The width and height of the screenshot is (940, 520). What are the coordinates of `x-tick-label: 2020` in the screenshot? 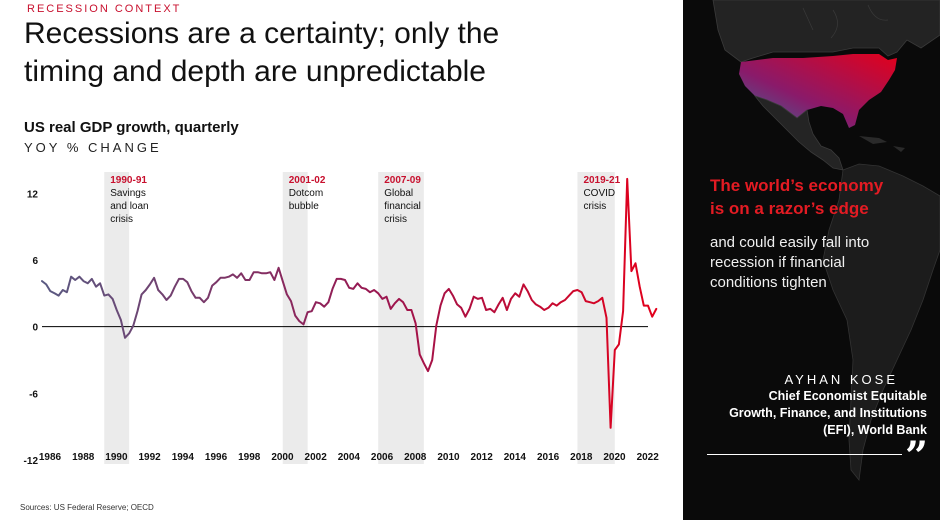 It's located at (614, 457).